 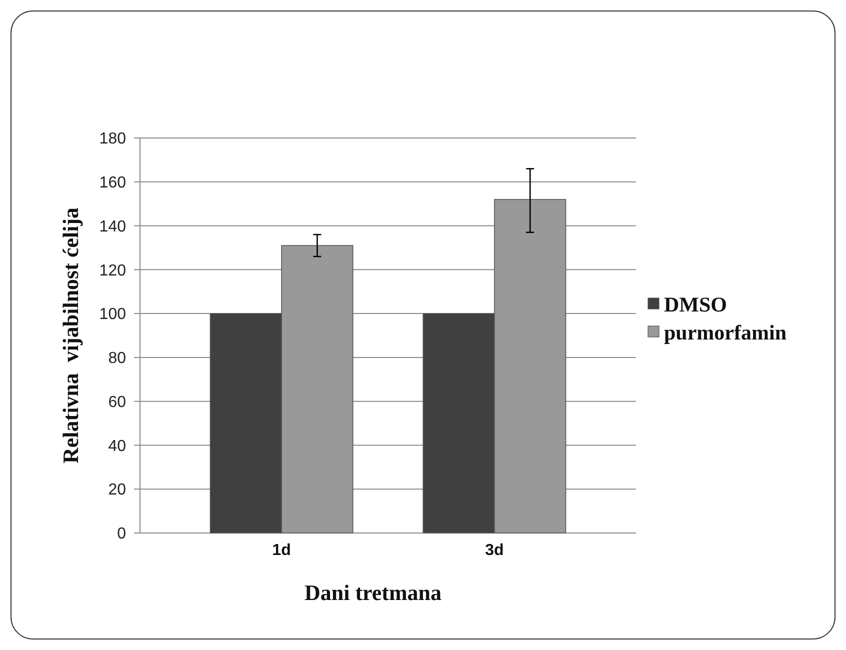 I want to click on y-tick-label: 60, so click(x=117, y=402).